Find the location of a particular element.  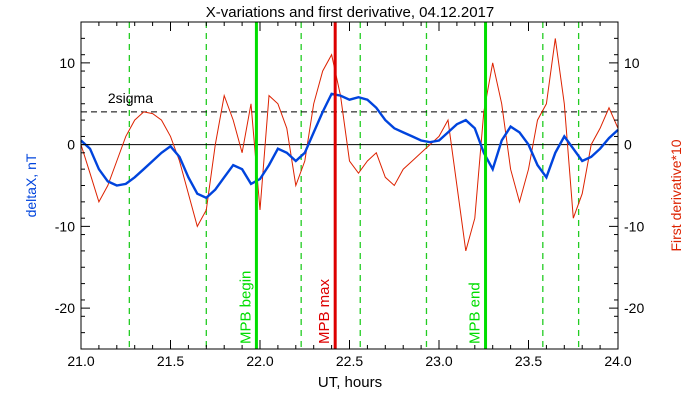

y-tick-label-left-0: 10 is located at coordinates (67, 63).